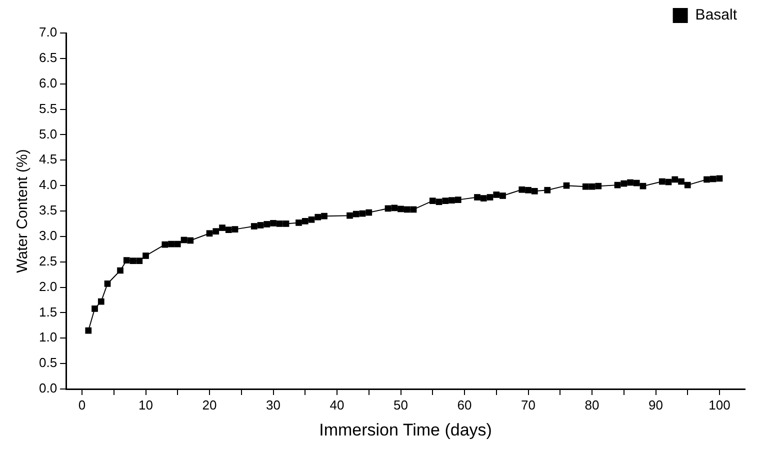  What do you see at coordinates (464, 404) in the screenshot?
I see `x-tick-label: 60` at bounding box center [464, 404].